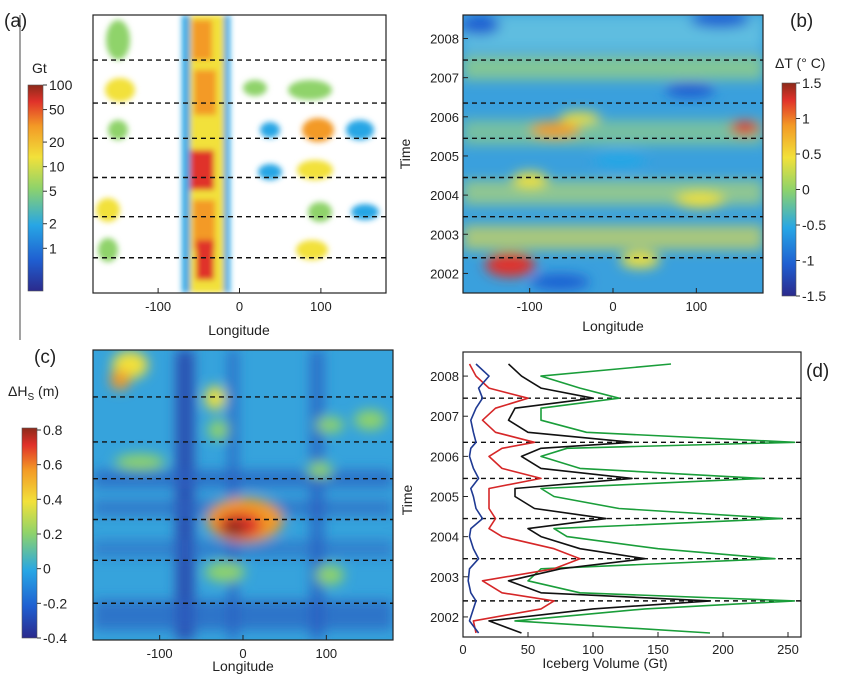  I want to click on series-line-blue, so click(478, 498).